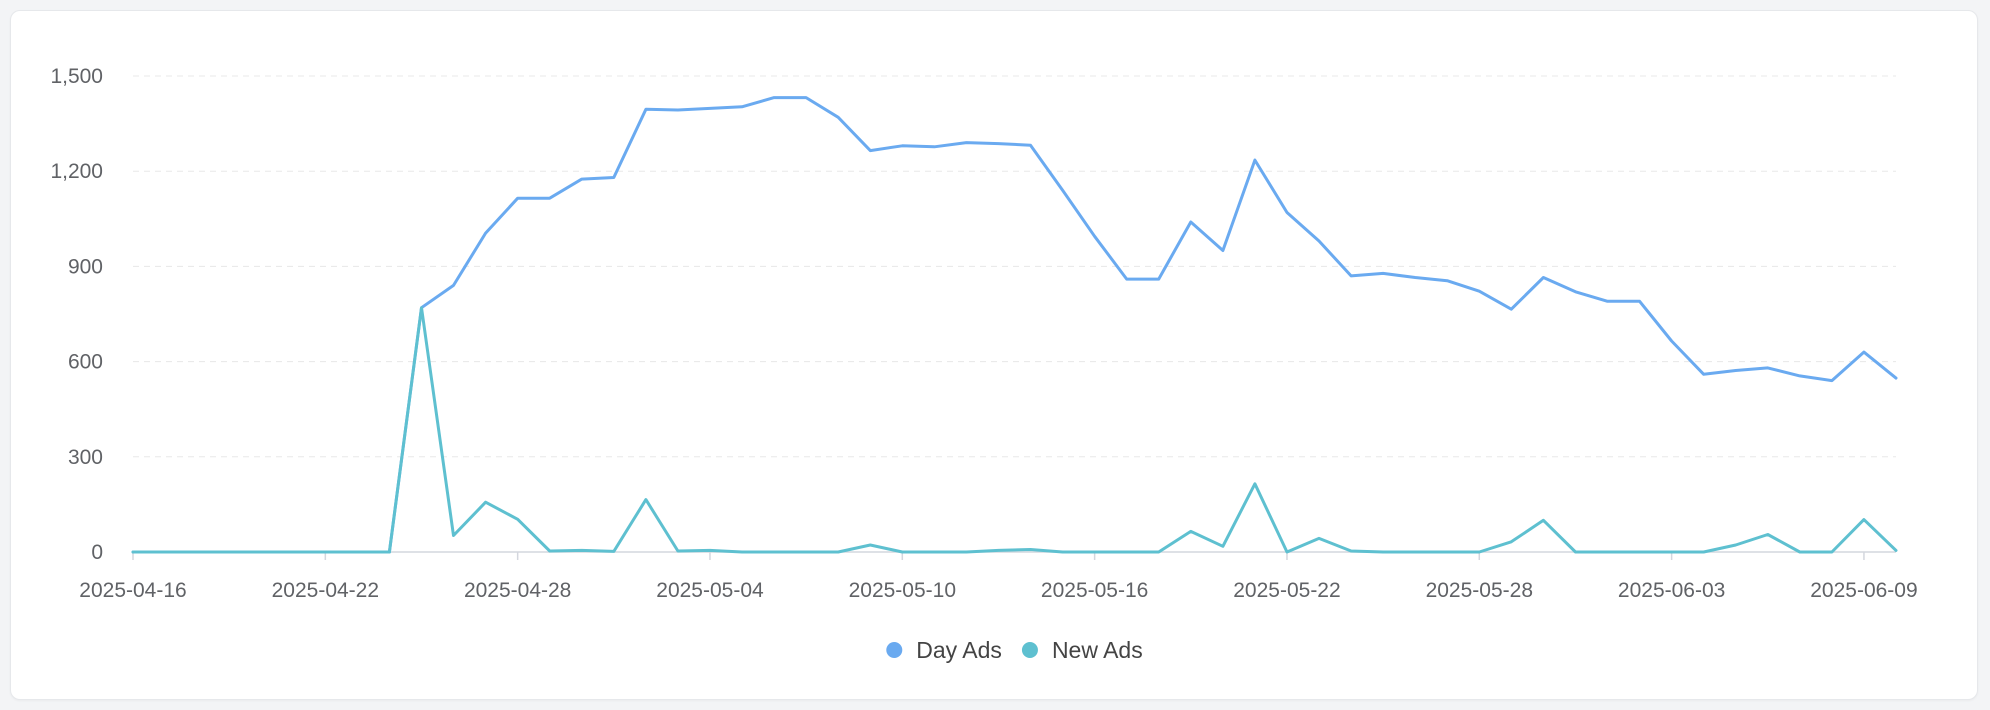 The height and width of the screenshot is (710, 1990). What do you see at coordinates (85, 457) in the screenshot?
I see `y-tick-label: 300` at bounding box center [85, 457].